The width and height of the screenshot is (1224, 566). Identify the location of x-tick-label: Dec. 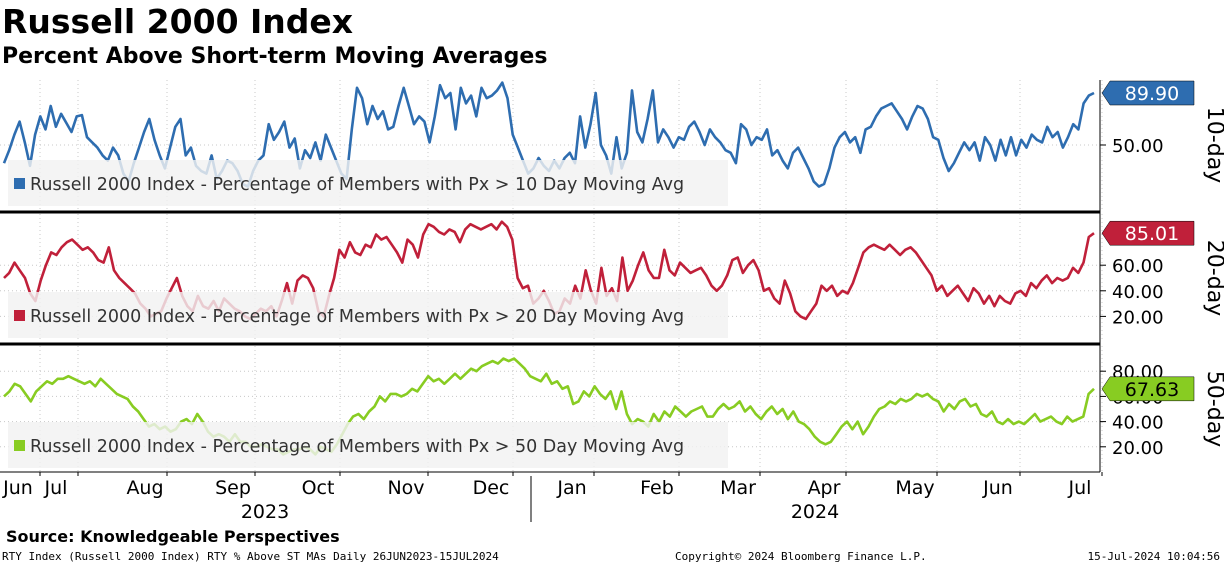
(491, 488).